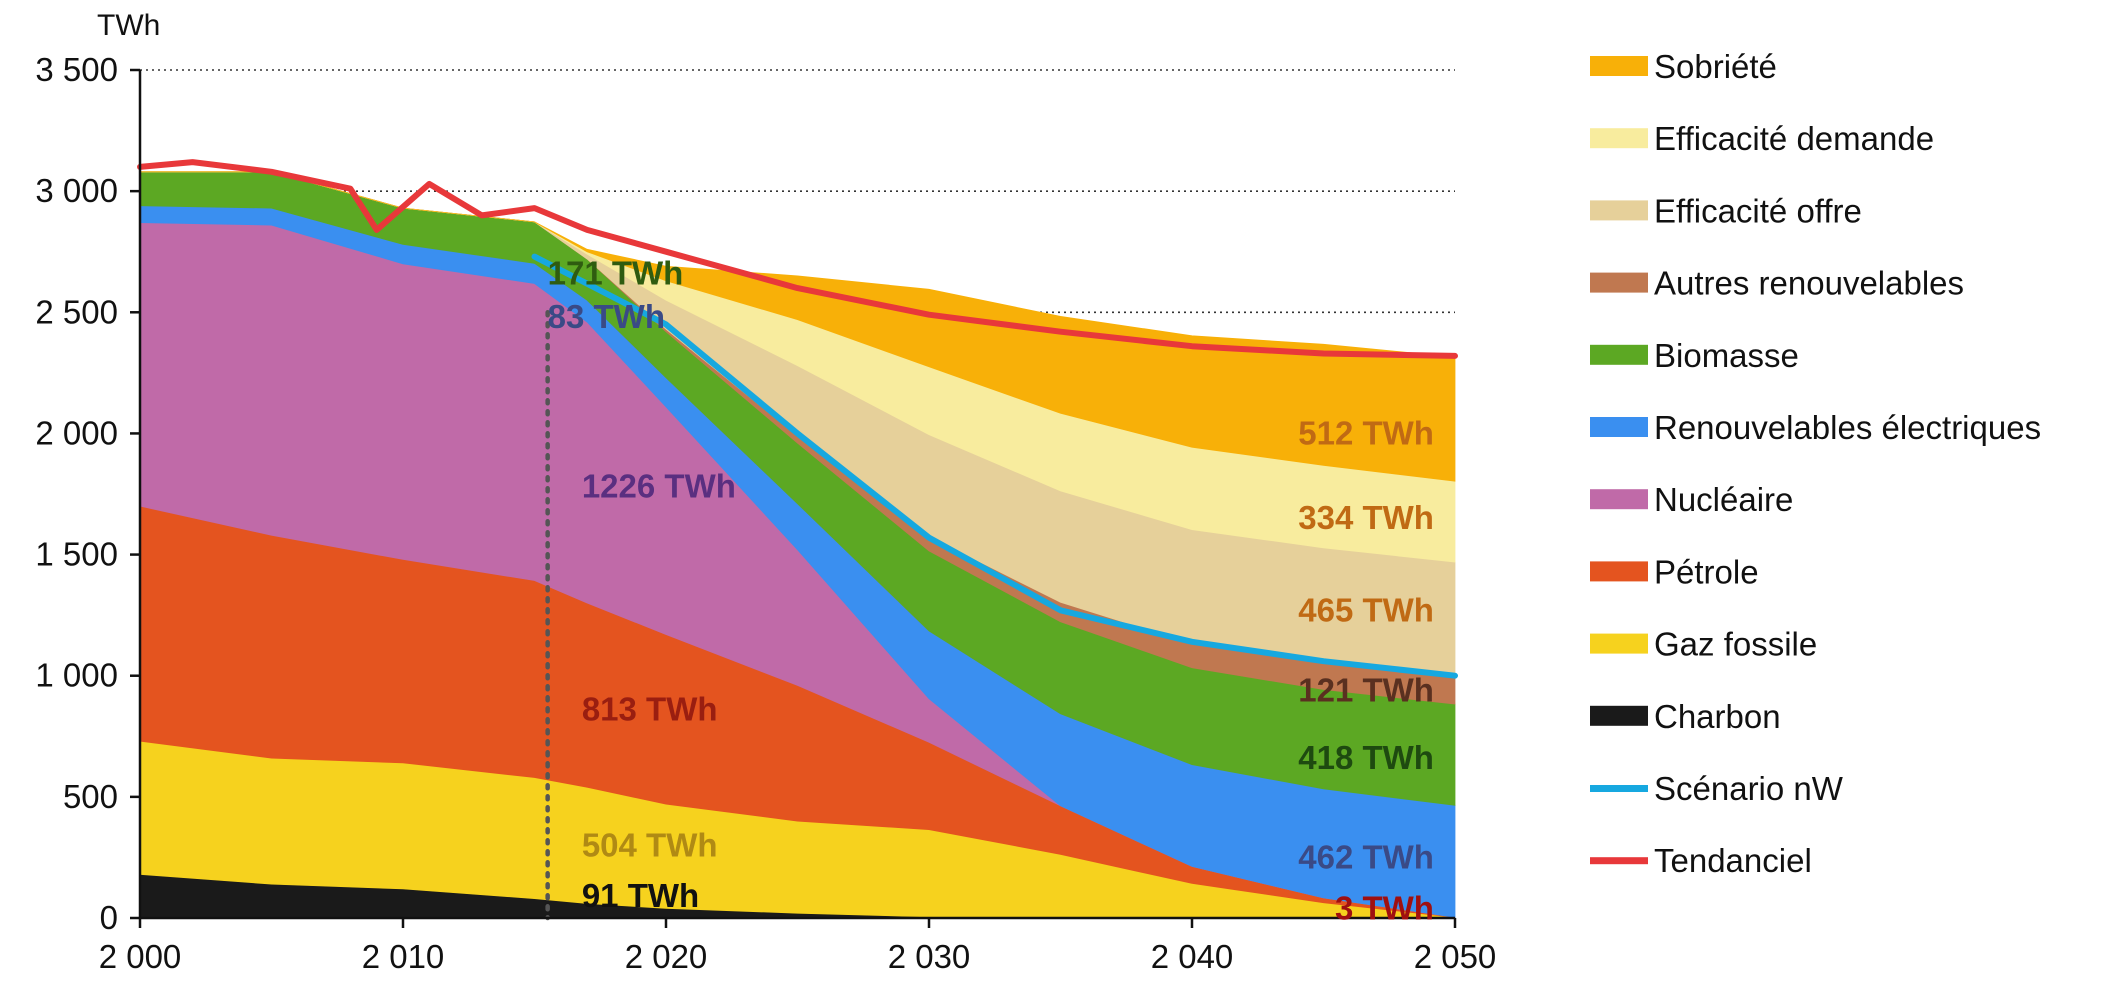  Describe the element at coordinates (1366, 609) in the screenshot. I see `value-annotation: 465 TWh` at that location.